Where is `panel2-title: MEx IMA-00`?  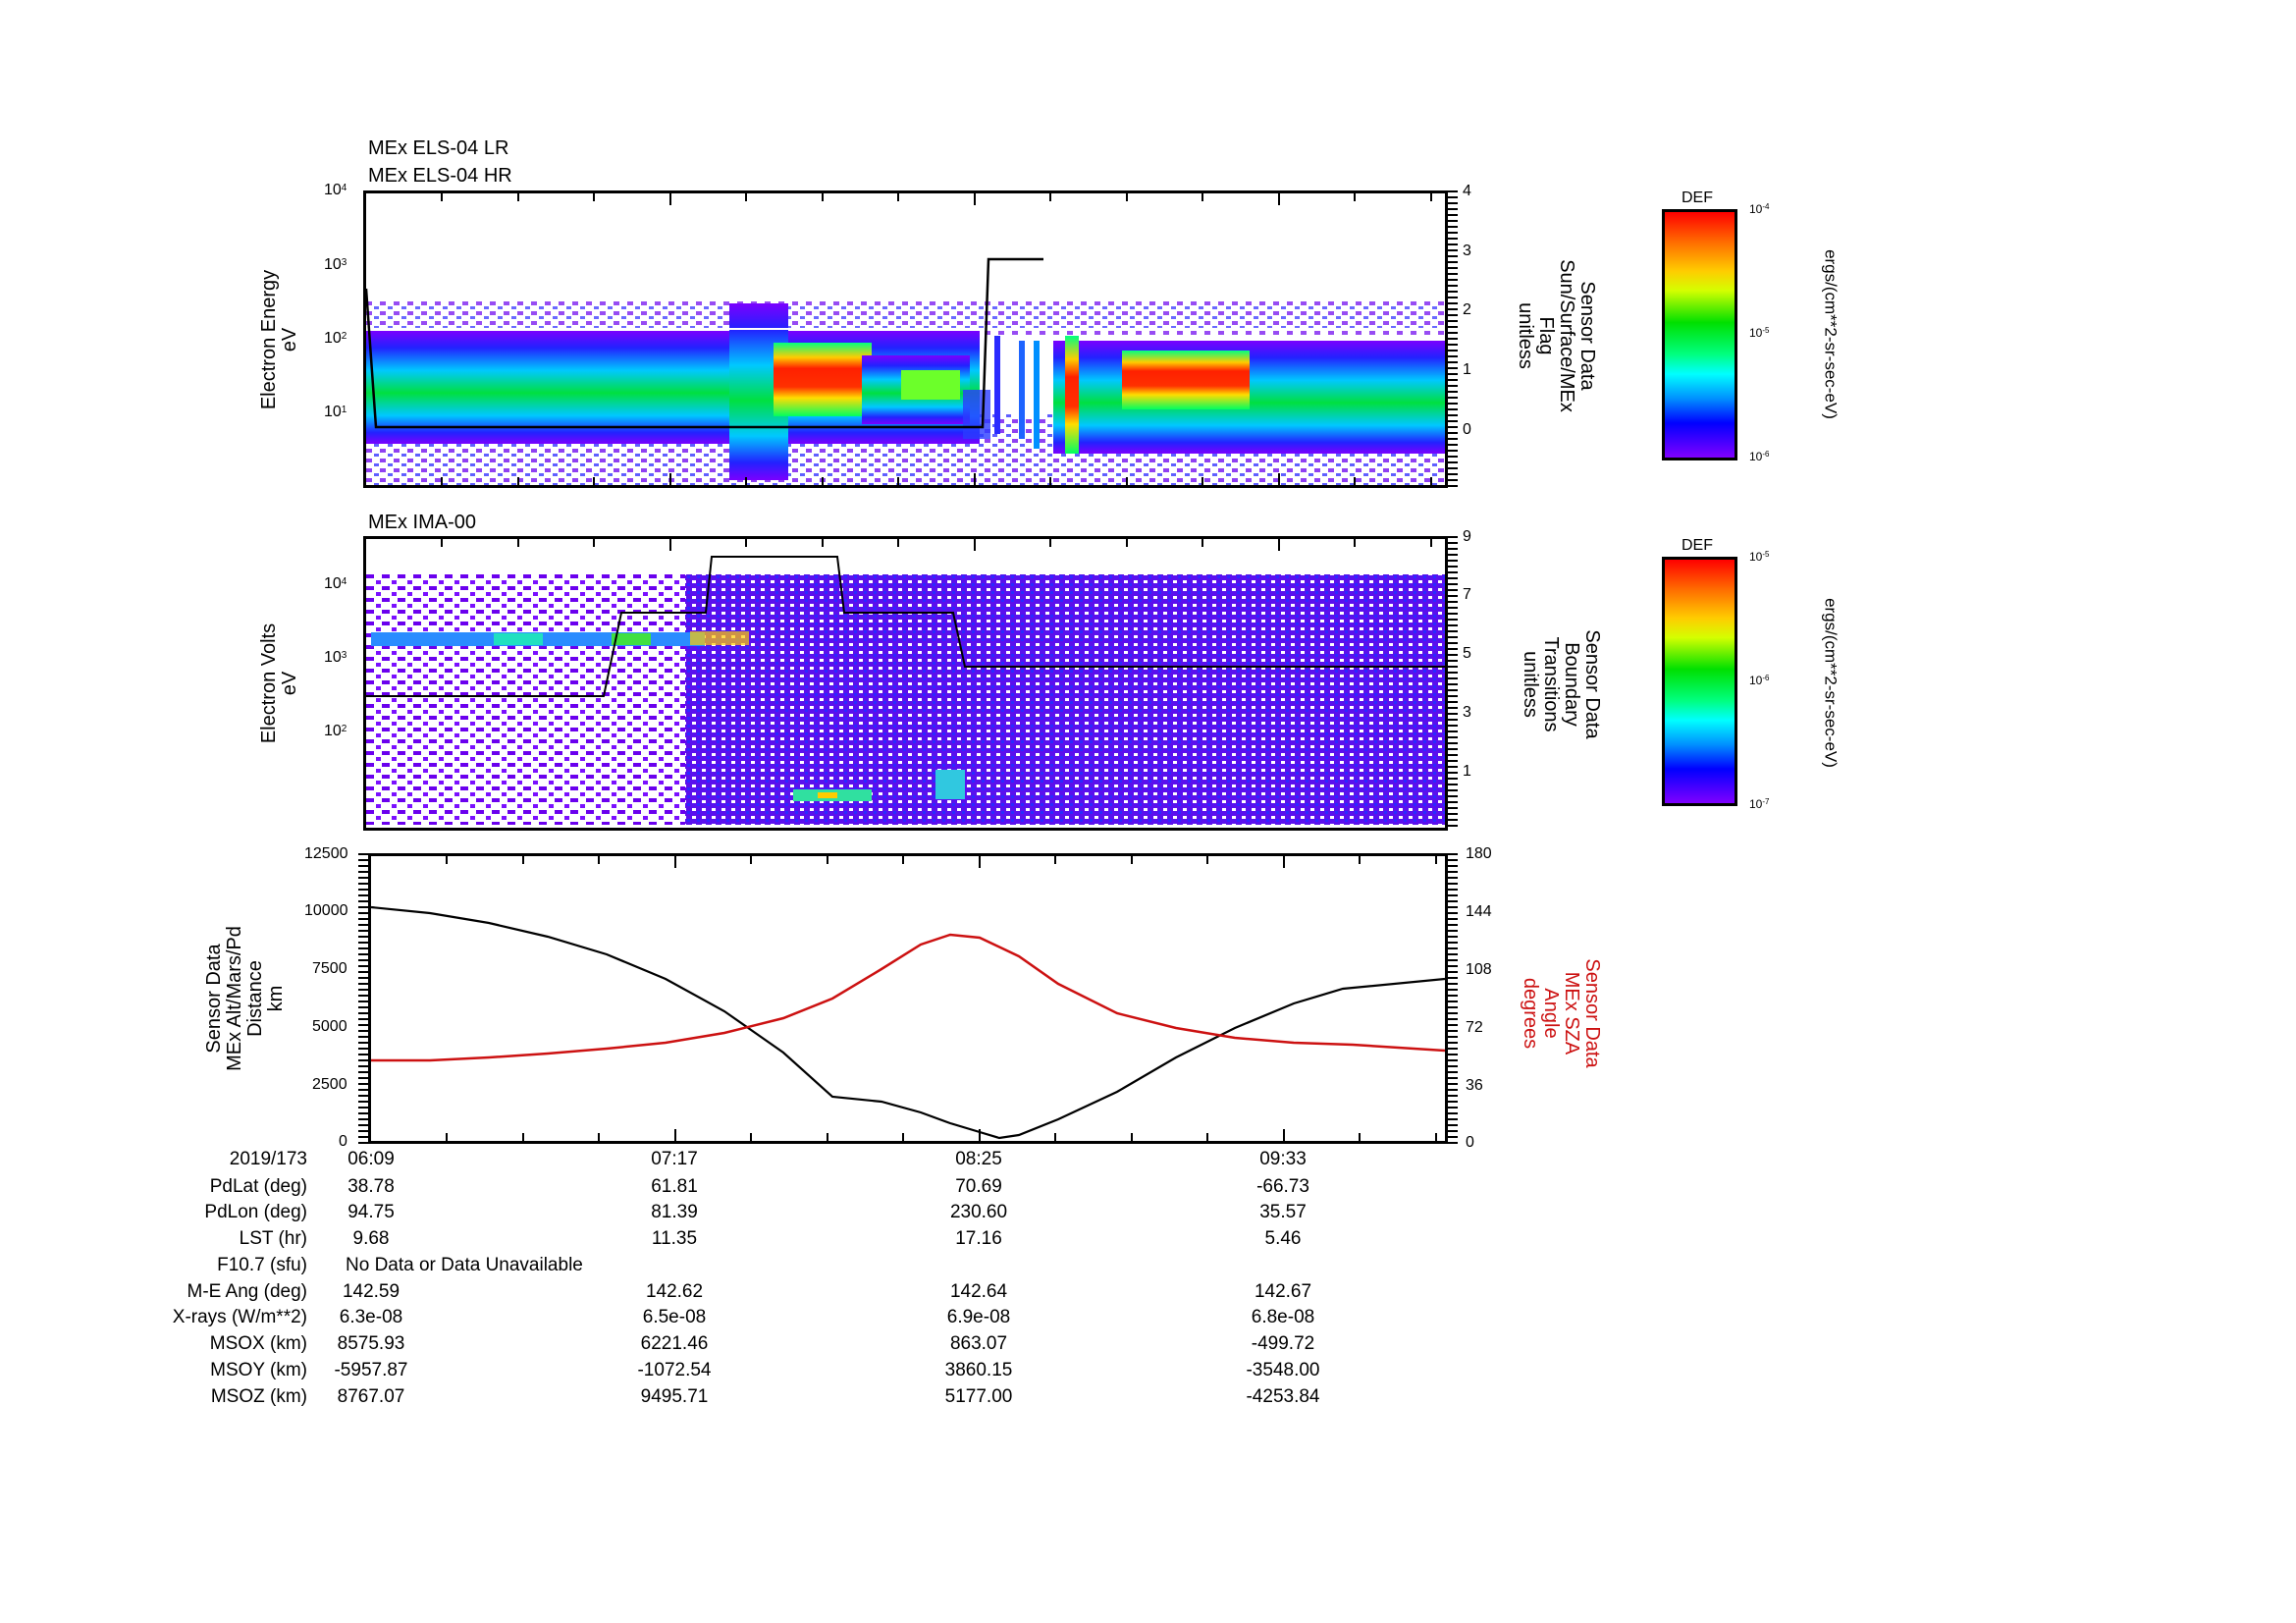 panel2-title: MEx IMA-00 is located at coordinates (423, 523).